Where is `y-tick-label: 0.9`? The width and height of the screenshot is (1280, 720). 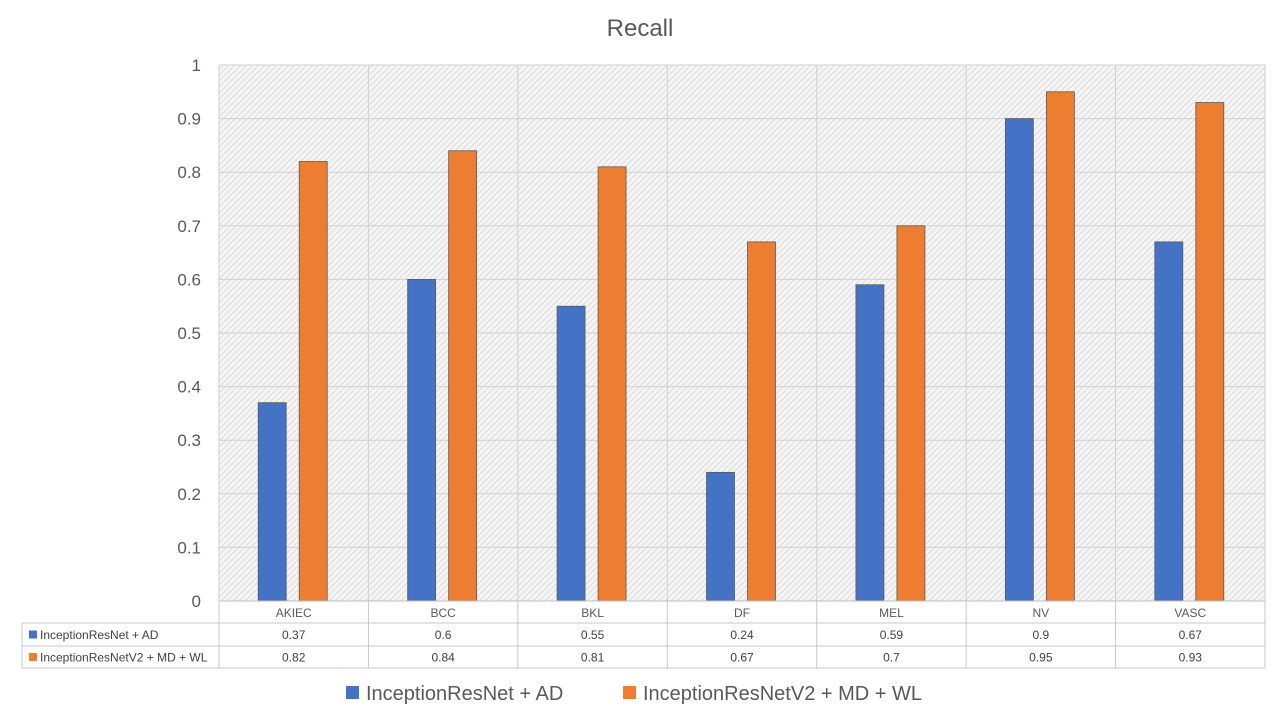 y-tick-label: 0.9 is located at coordinates (189, 119).